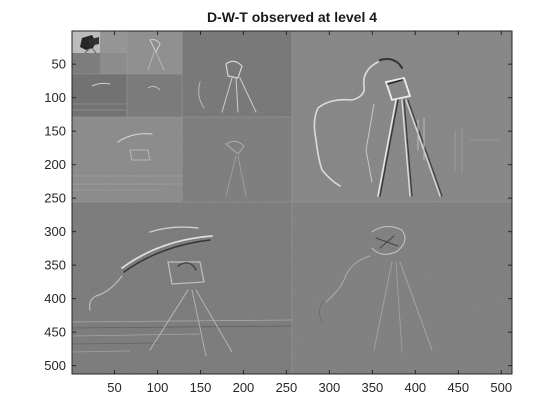 The width and height of the screenshot is (560, 420). What do you see at coordinates (59, 64) in the screenshot?
I see `y-tick-label: 50` at bounding box center [59, 64].